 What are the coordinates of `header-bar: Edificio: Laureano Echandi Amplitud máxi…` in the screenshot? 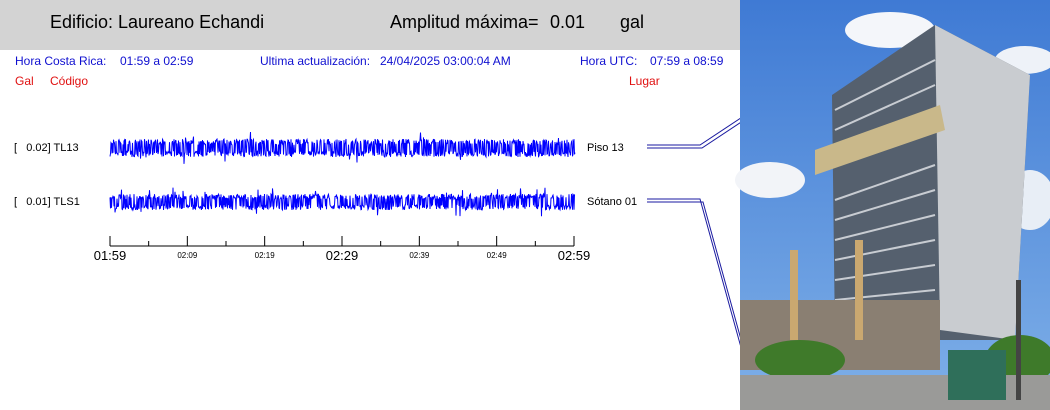 It's located at (370, 25).